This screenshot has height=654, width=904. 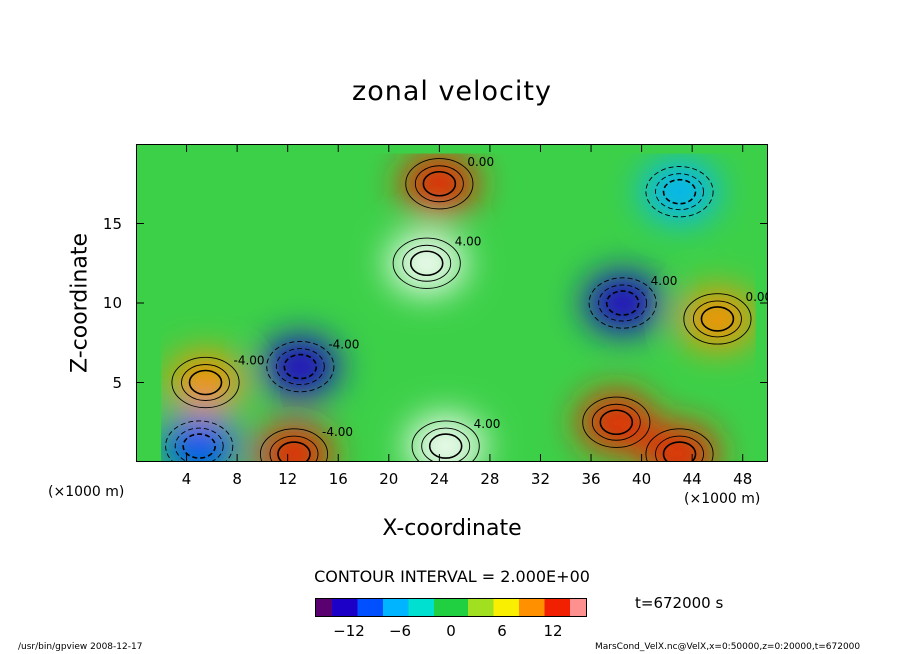 I want to click on contour-label: 0.00, so click(x=480, y=162).